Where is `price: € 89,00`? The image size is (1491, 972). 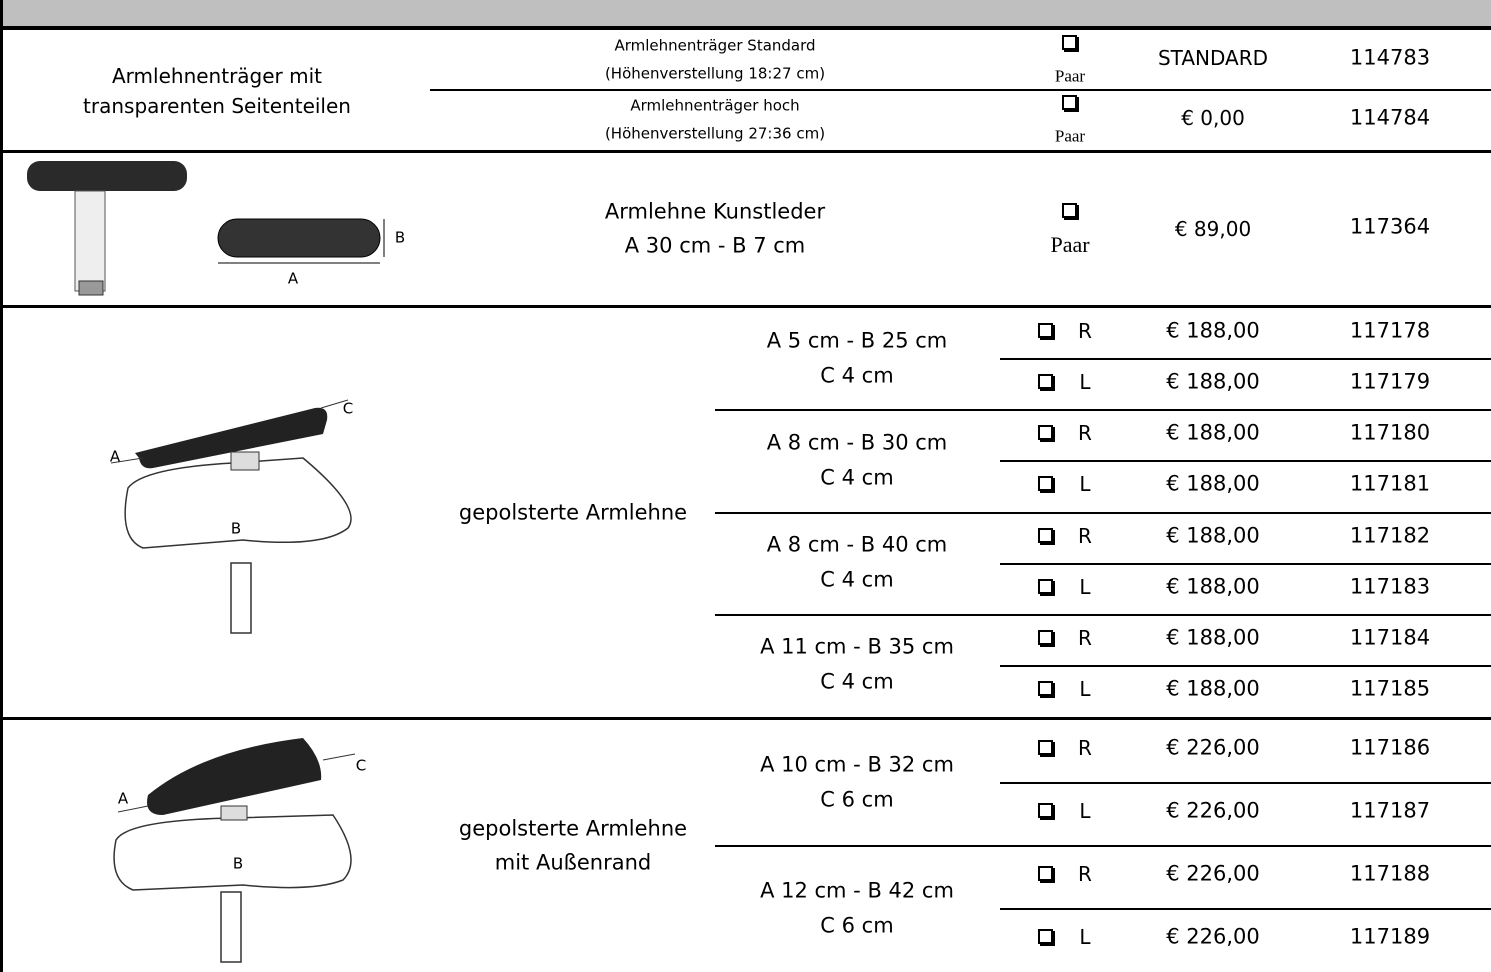 price: € 89,00 is located at coordinates (1213, 229).